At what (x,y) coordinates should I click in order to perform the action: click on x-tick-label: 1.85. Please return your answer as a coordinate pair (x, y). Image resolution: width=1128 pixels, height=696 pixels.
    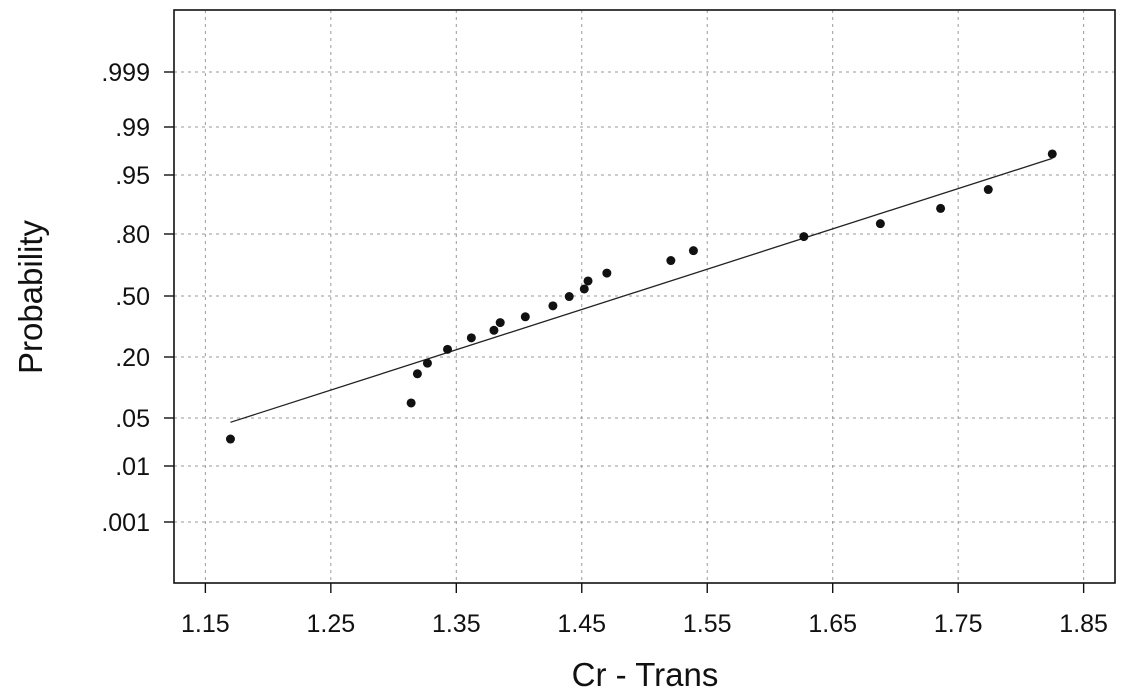
    Looking at the image, I should click on (1083, 624).